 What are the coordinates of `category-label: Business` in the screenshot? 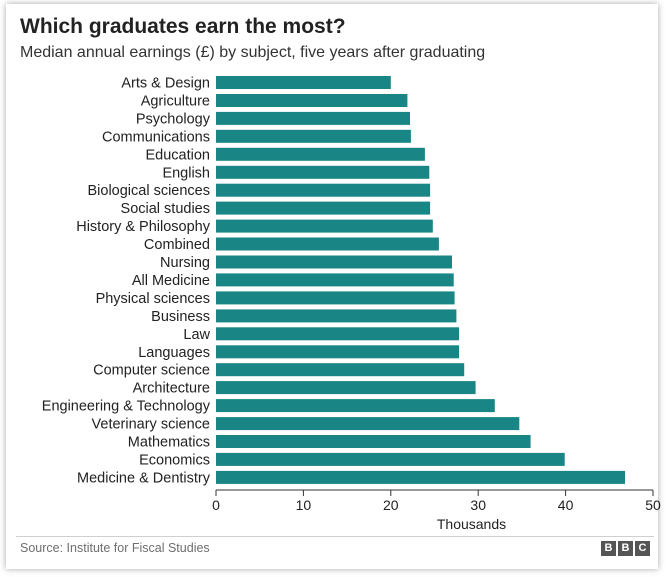 It's located at (180, 317).